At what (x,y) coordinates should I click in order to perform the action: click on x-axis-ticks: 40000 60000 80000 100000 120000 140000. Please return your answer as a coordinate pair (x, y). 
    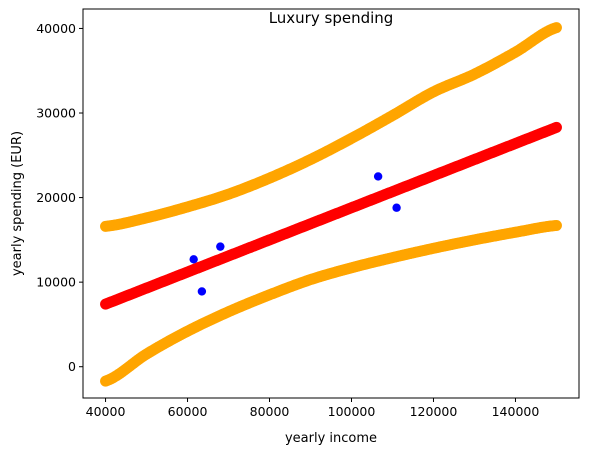
    Looking at the image, I should click on (313, 408).